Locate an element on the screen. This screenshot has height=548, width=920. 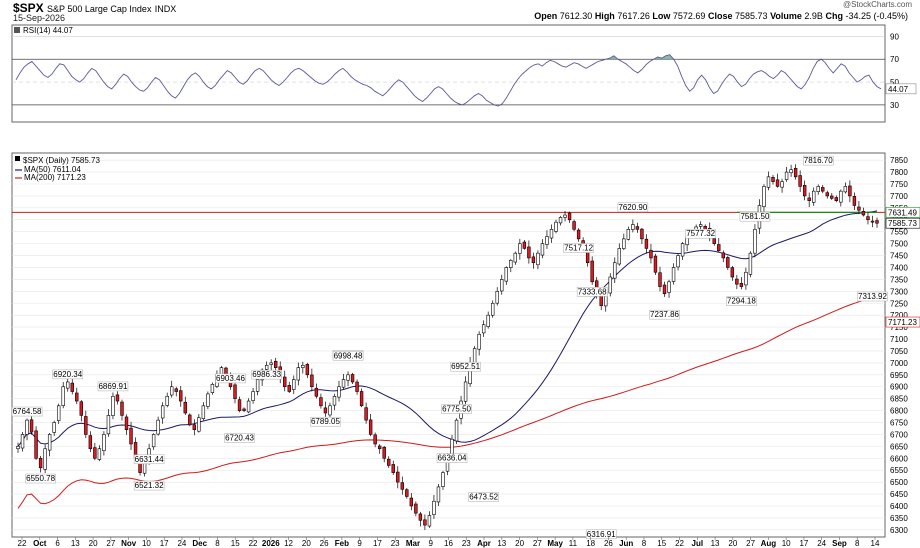
price-annotation-label: 7581.50 is located at coordinates (754, 216).